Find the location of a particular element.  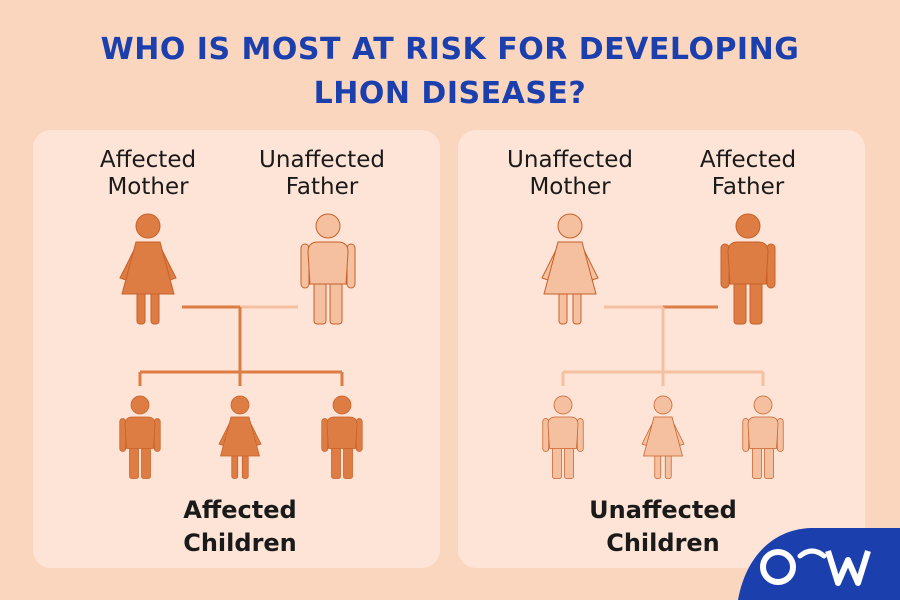

parent-label: Unaffected Mother is located at coordinates (570, 173).